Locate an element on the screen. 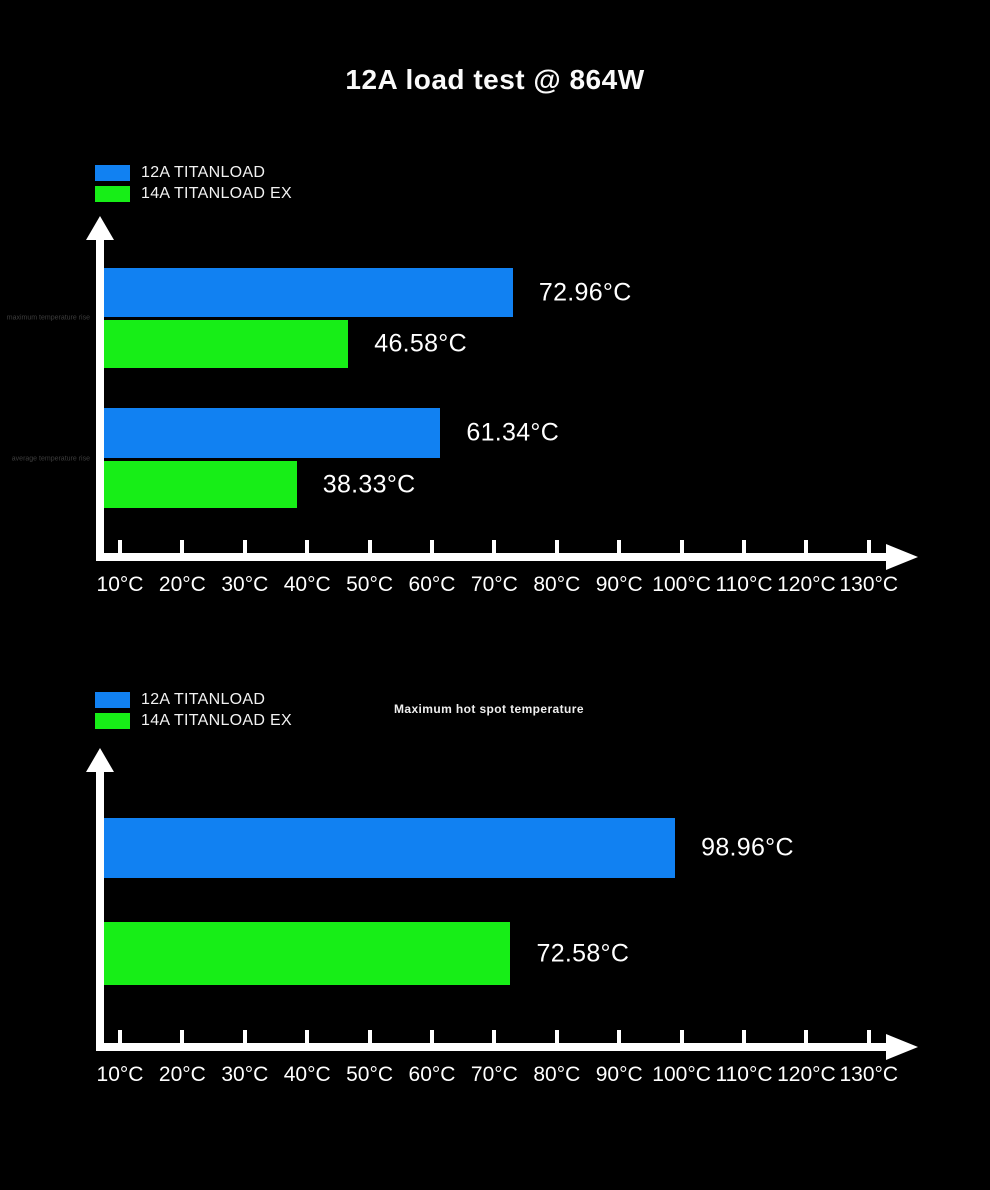  legend-chart1: 12A TITANLOAD 14A TITANLOAD EX is located at coordinates (193, 183).